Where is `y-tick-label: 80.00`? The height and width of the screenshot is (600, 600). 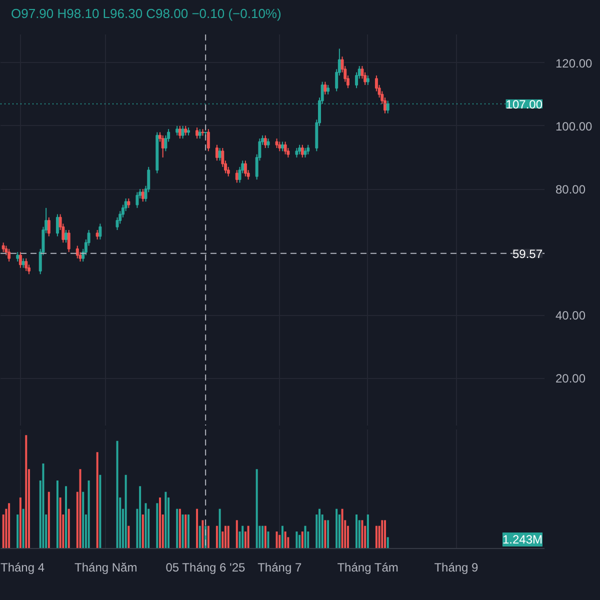 y-tick-label: 80.00 is located at coordinates (571, 189).